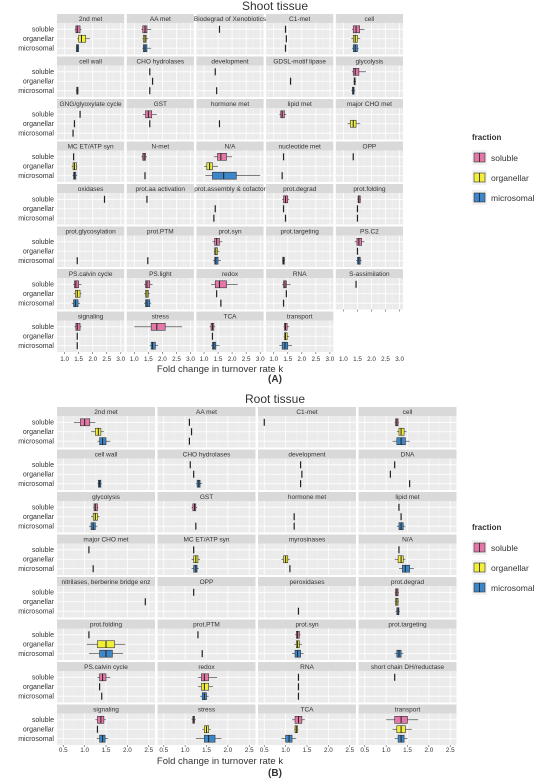 The height and width of the screenshot is (784, 550). Describe the element at coordinates (407, 625) in the screenshot. I see `facet-title: prot.targeting` at that location.